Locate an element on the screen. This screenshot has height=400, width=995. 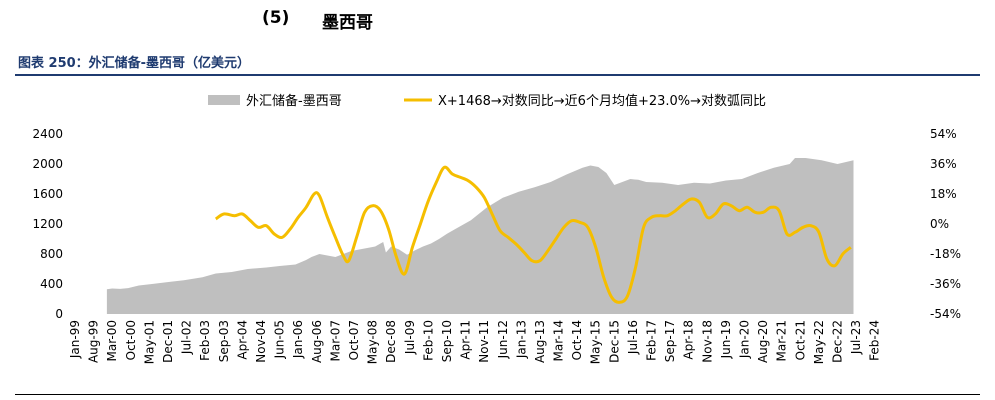
left-tick-label: 2400 is located at coordinates (47, 134).